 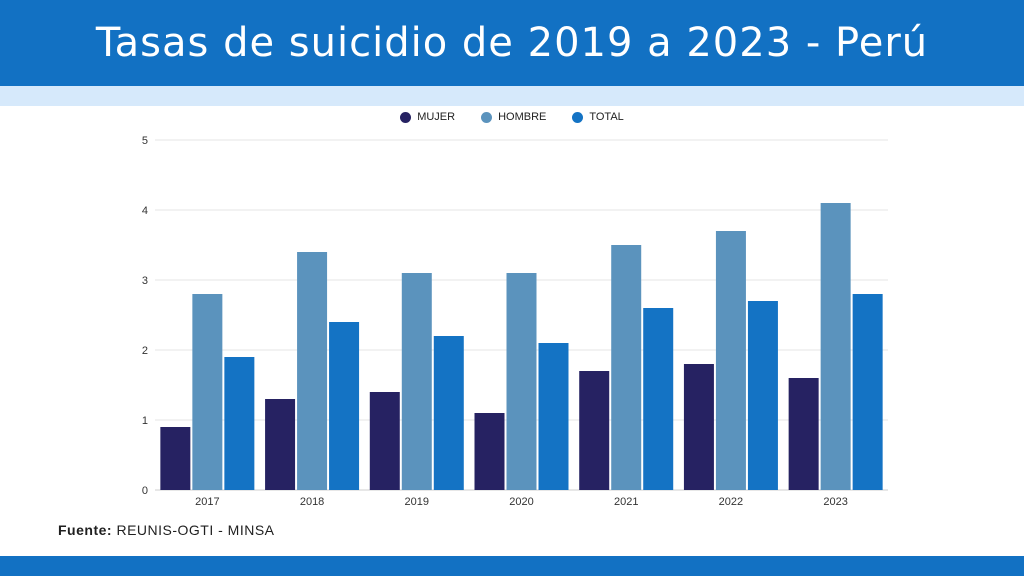 What do you see at coordinates (207, 502) in the screenshot?
I see `x-tick-label: 2017` at bounding box center [207, 502].